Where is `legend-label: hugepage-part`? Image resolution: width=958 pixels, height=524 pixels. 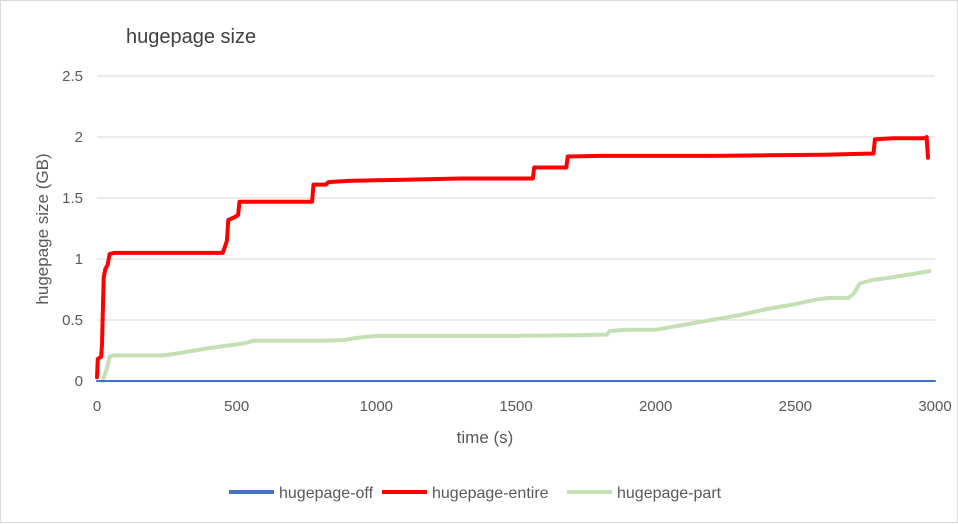
legend-label: hugepage-part is located at coordinates (669, 493).